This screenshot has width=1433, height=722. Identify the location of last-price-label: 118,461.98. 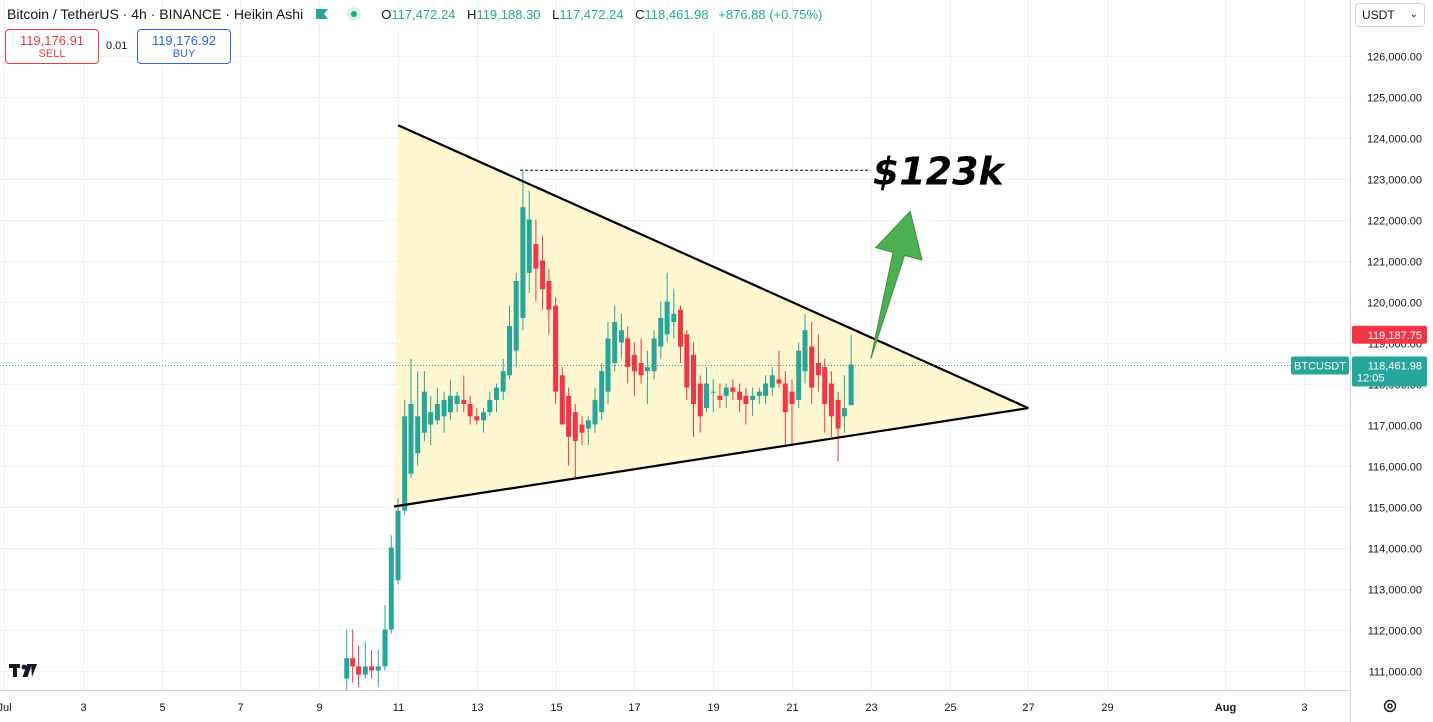
(1395, 367).